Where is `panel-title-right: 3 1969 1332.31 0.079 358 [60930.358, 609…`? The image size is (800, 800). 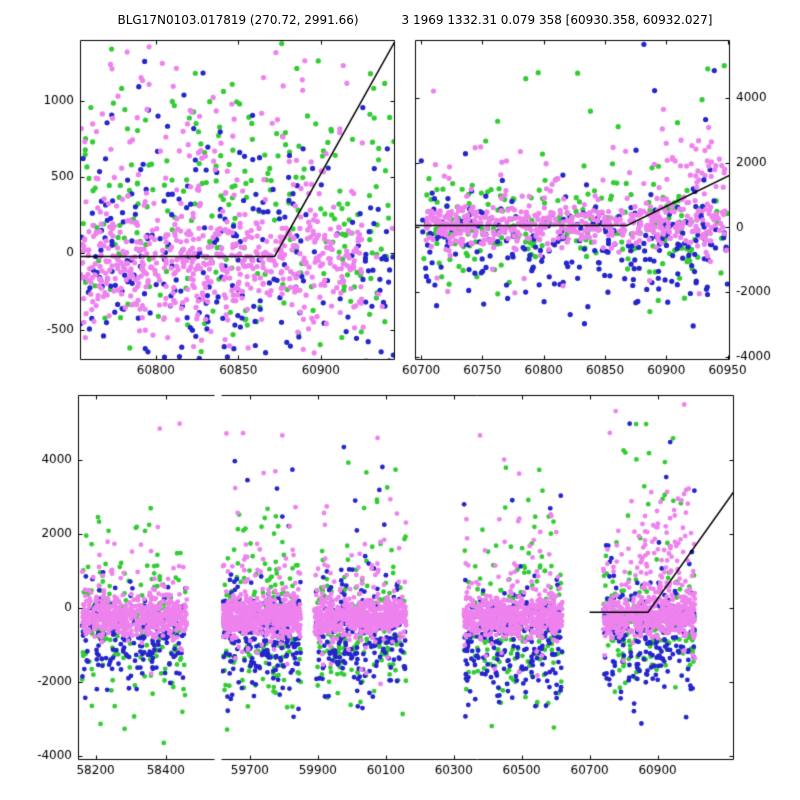 panel-title-right: 3 1969 1332.31 0.079 358 [60930.358, 609… is located at coordinates (557, 20).